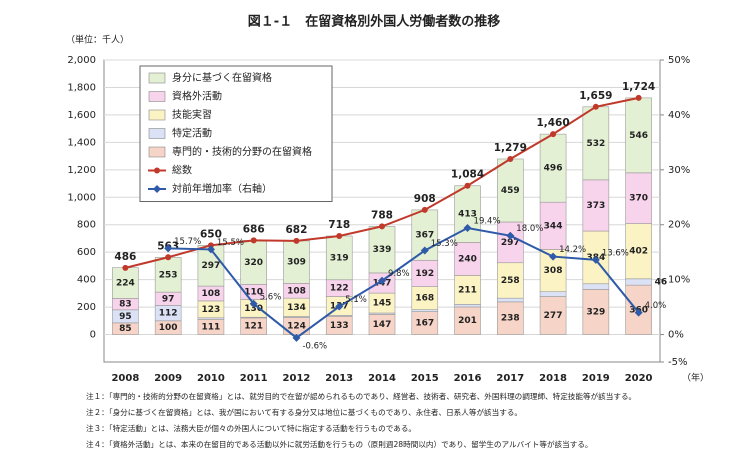  Describe the element at coordinates (467, 290) in the screenshot. I see `bar-label: 211` at that location.